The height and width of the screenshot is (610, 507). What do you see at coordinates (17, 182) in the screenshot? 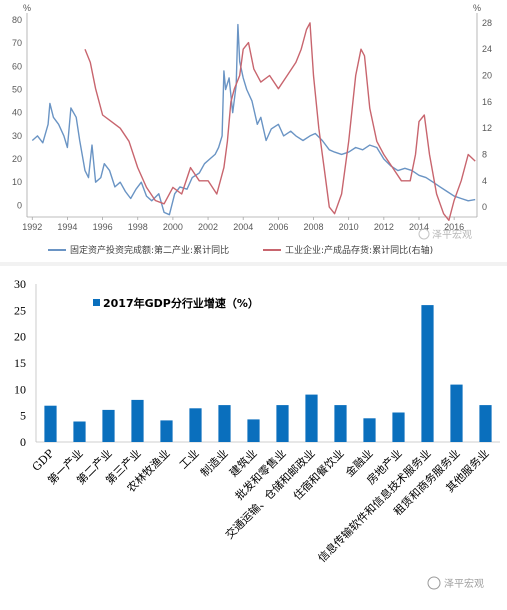
I see `left-tick-label: 10` at bounding box center [17, 182].